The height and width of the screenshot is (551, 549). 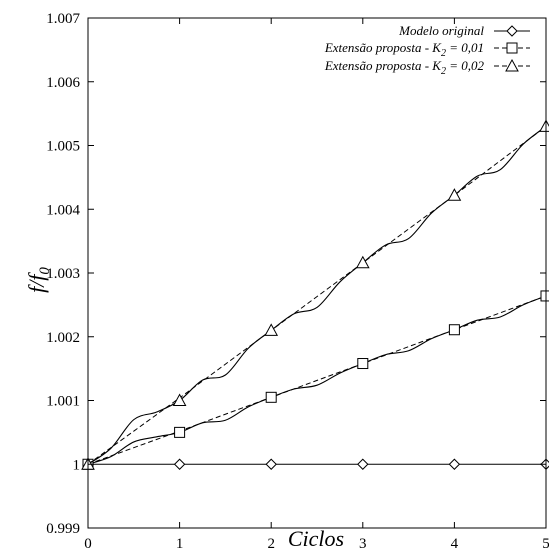 I want to click on x-tick-label: 5, so click(x=545, y=543).